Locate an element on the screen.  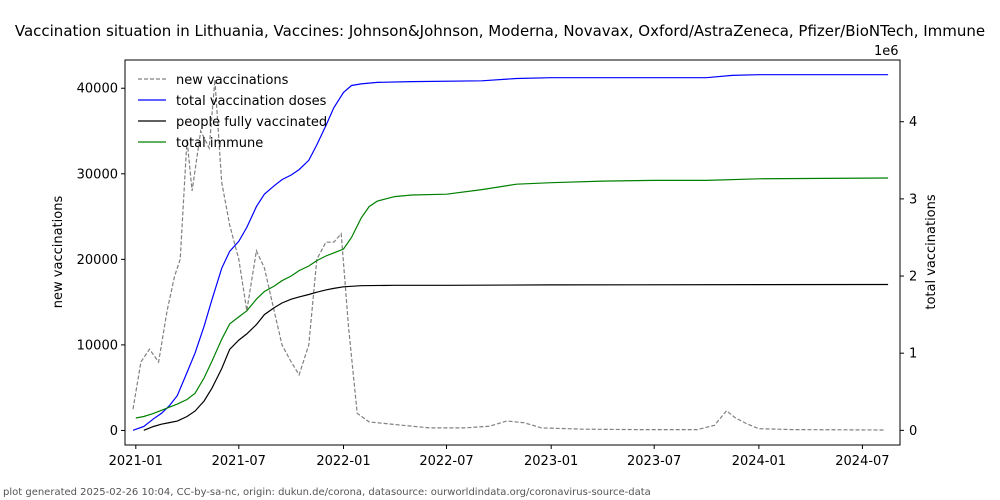
y-left-tick-label: 0 is located at coordinates (114, 431).